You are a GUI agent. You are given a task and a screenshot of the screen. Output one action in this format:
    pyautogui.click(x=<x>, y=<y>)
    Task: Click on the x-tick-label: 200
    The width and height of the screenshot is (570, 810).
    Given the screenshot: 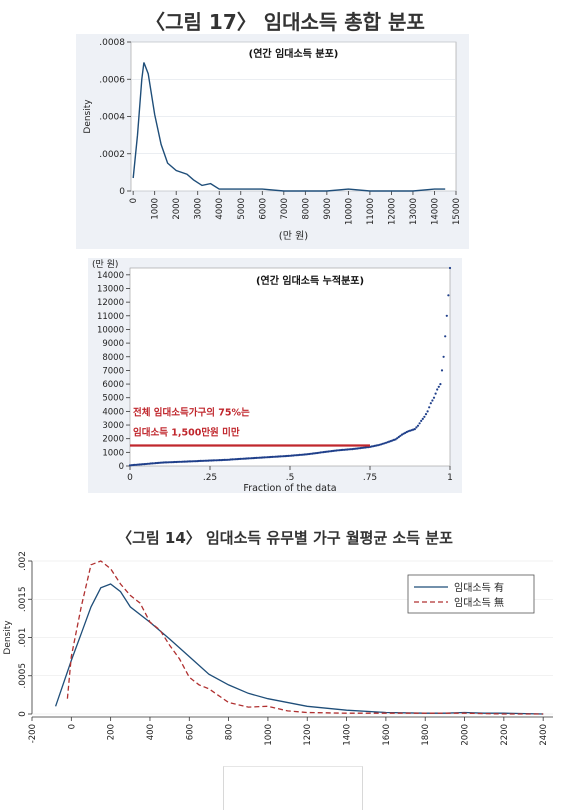 What is the action you would take?
    pyautogui.click(x=112, y=732)
    